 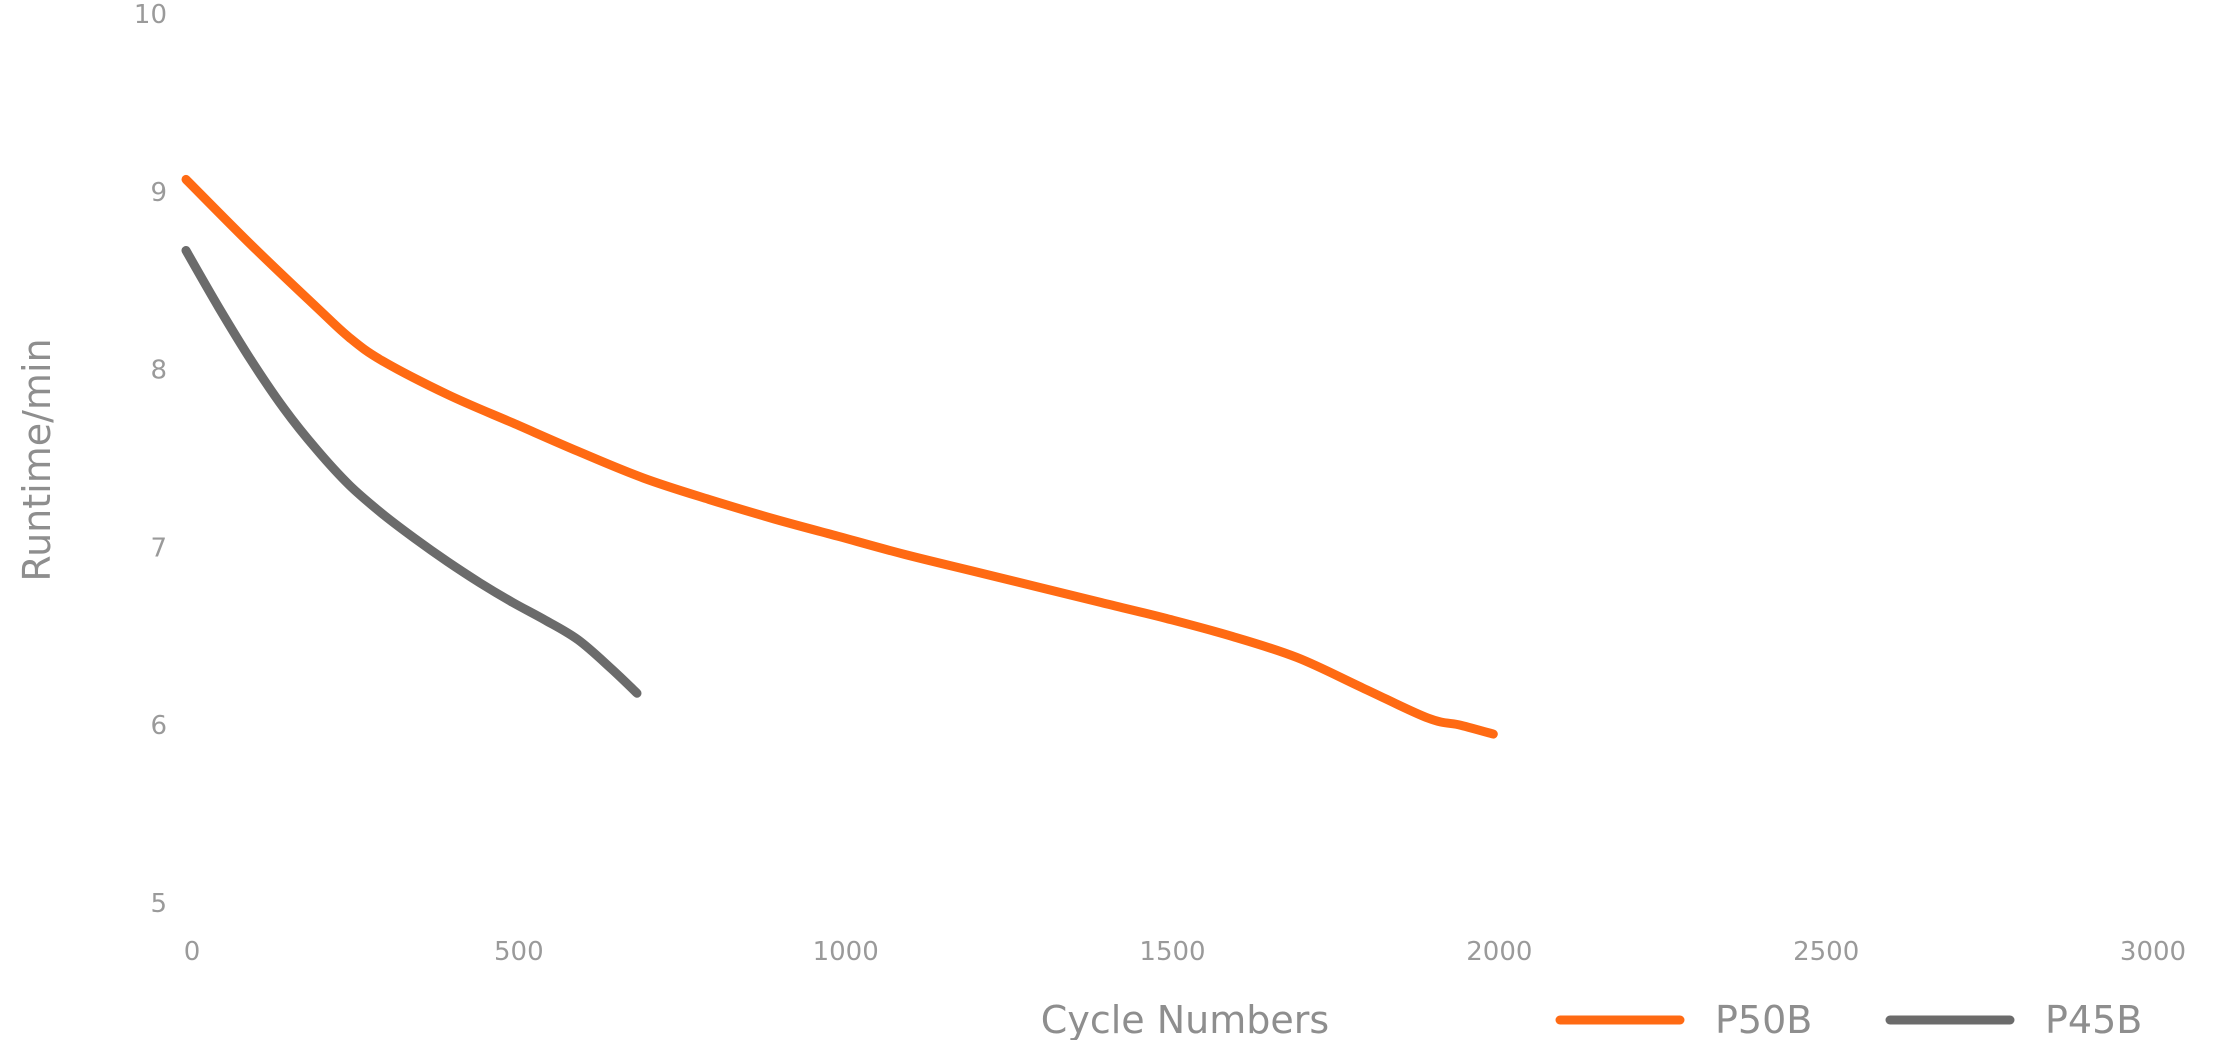 I want to click on x-tick-label: 2500, so click(x=1826, y=952).